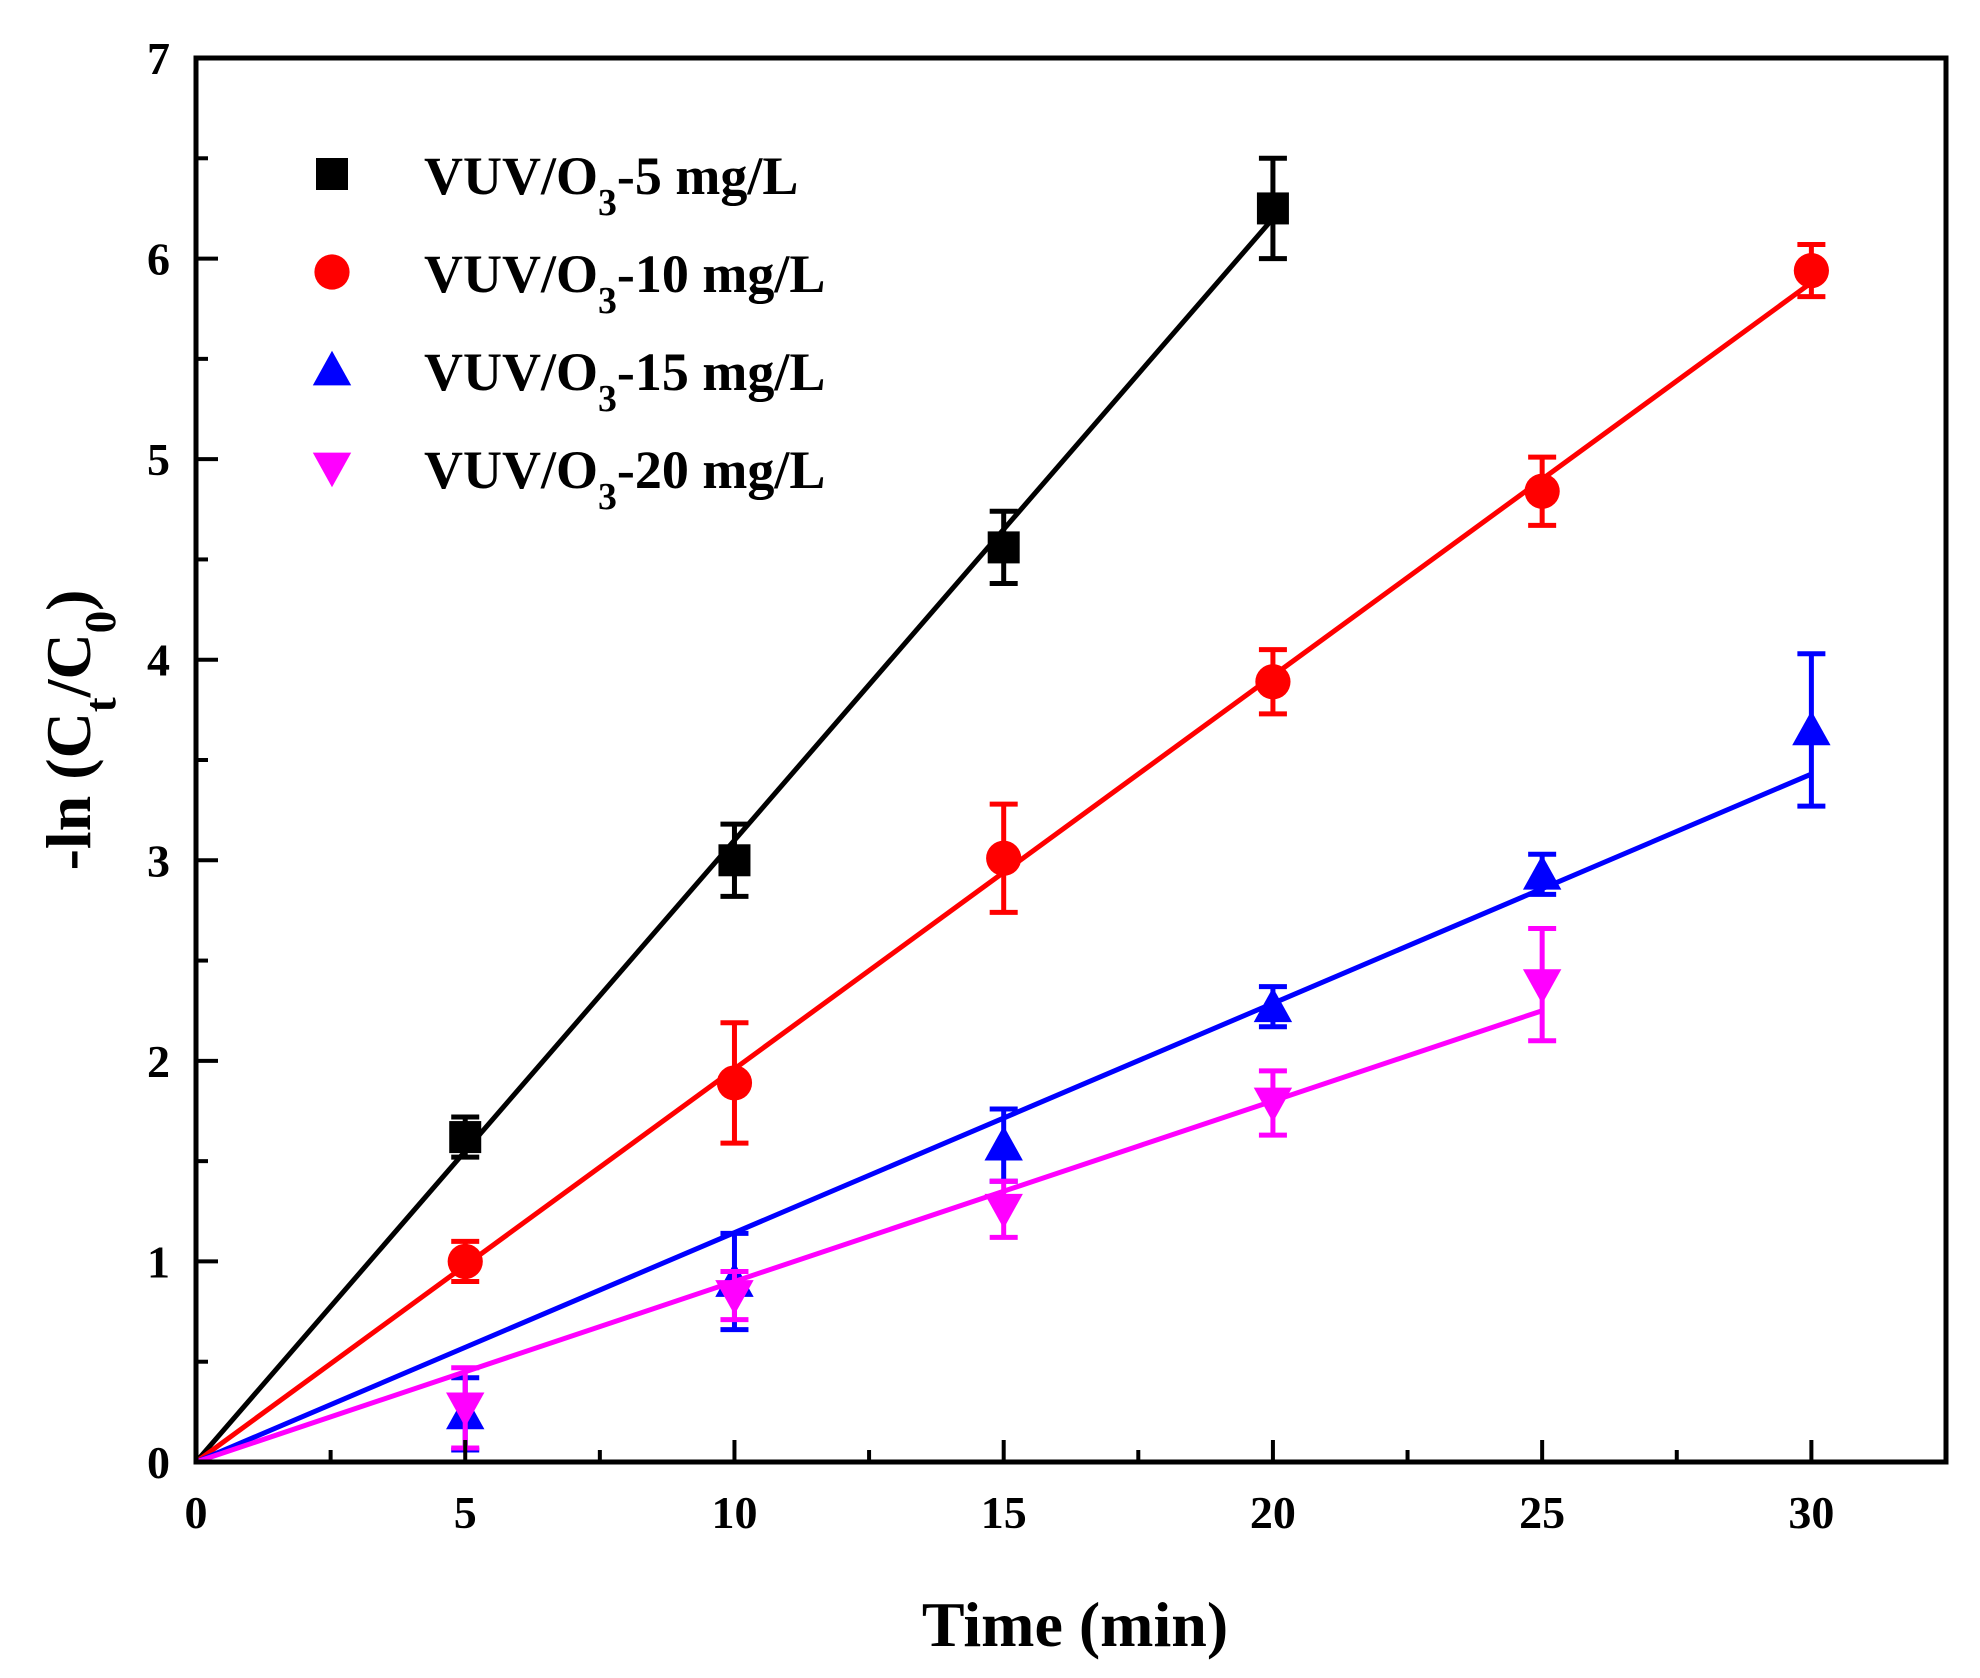 The height and width of the screenshot is (1678, 1980). What do you see at coordinates (1811, 1512) in the screenshot?
I see `x-tick-label: 30` at bounding box center [1811, 1512].